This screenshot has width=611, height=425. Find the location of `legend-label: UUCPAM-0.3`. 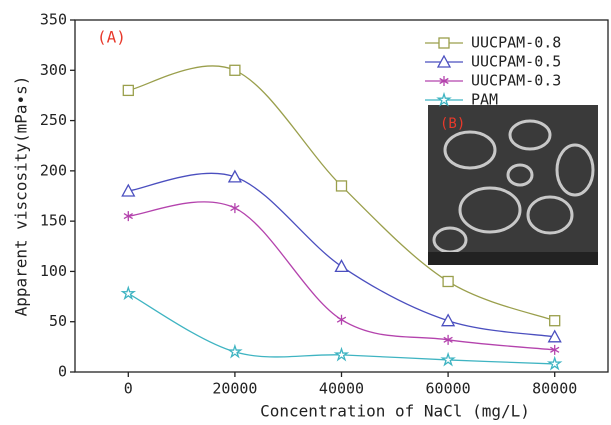

legend-label: UUCPAM-0.3 is located at coordinates (516, 81).